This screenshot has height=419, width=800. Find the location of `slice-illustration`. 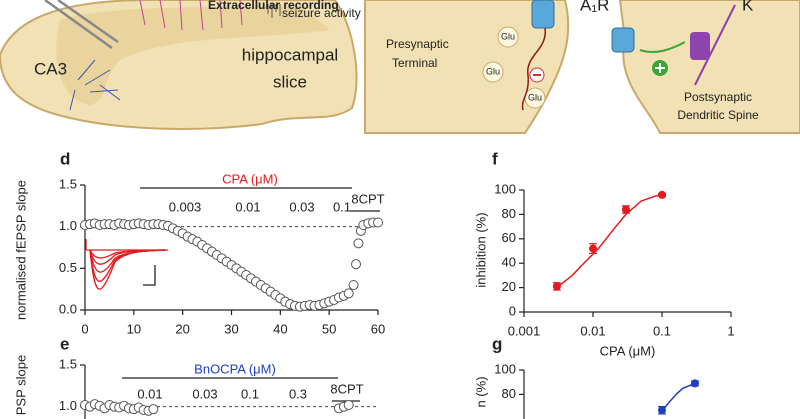

slice-illustration is located at coordinates (179, 65).